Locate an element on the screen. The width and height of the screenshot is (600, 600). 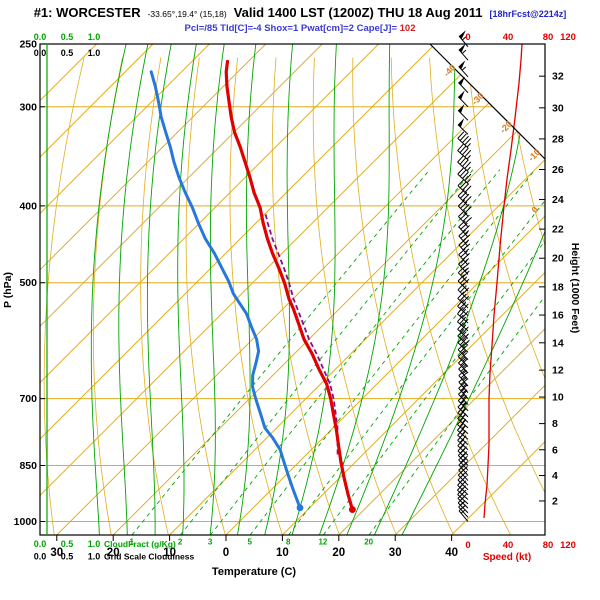
svg-text: 4 is located at coordinates (555, 476).